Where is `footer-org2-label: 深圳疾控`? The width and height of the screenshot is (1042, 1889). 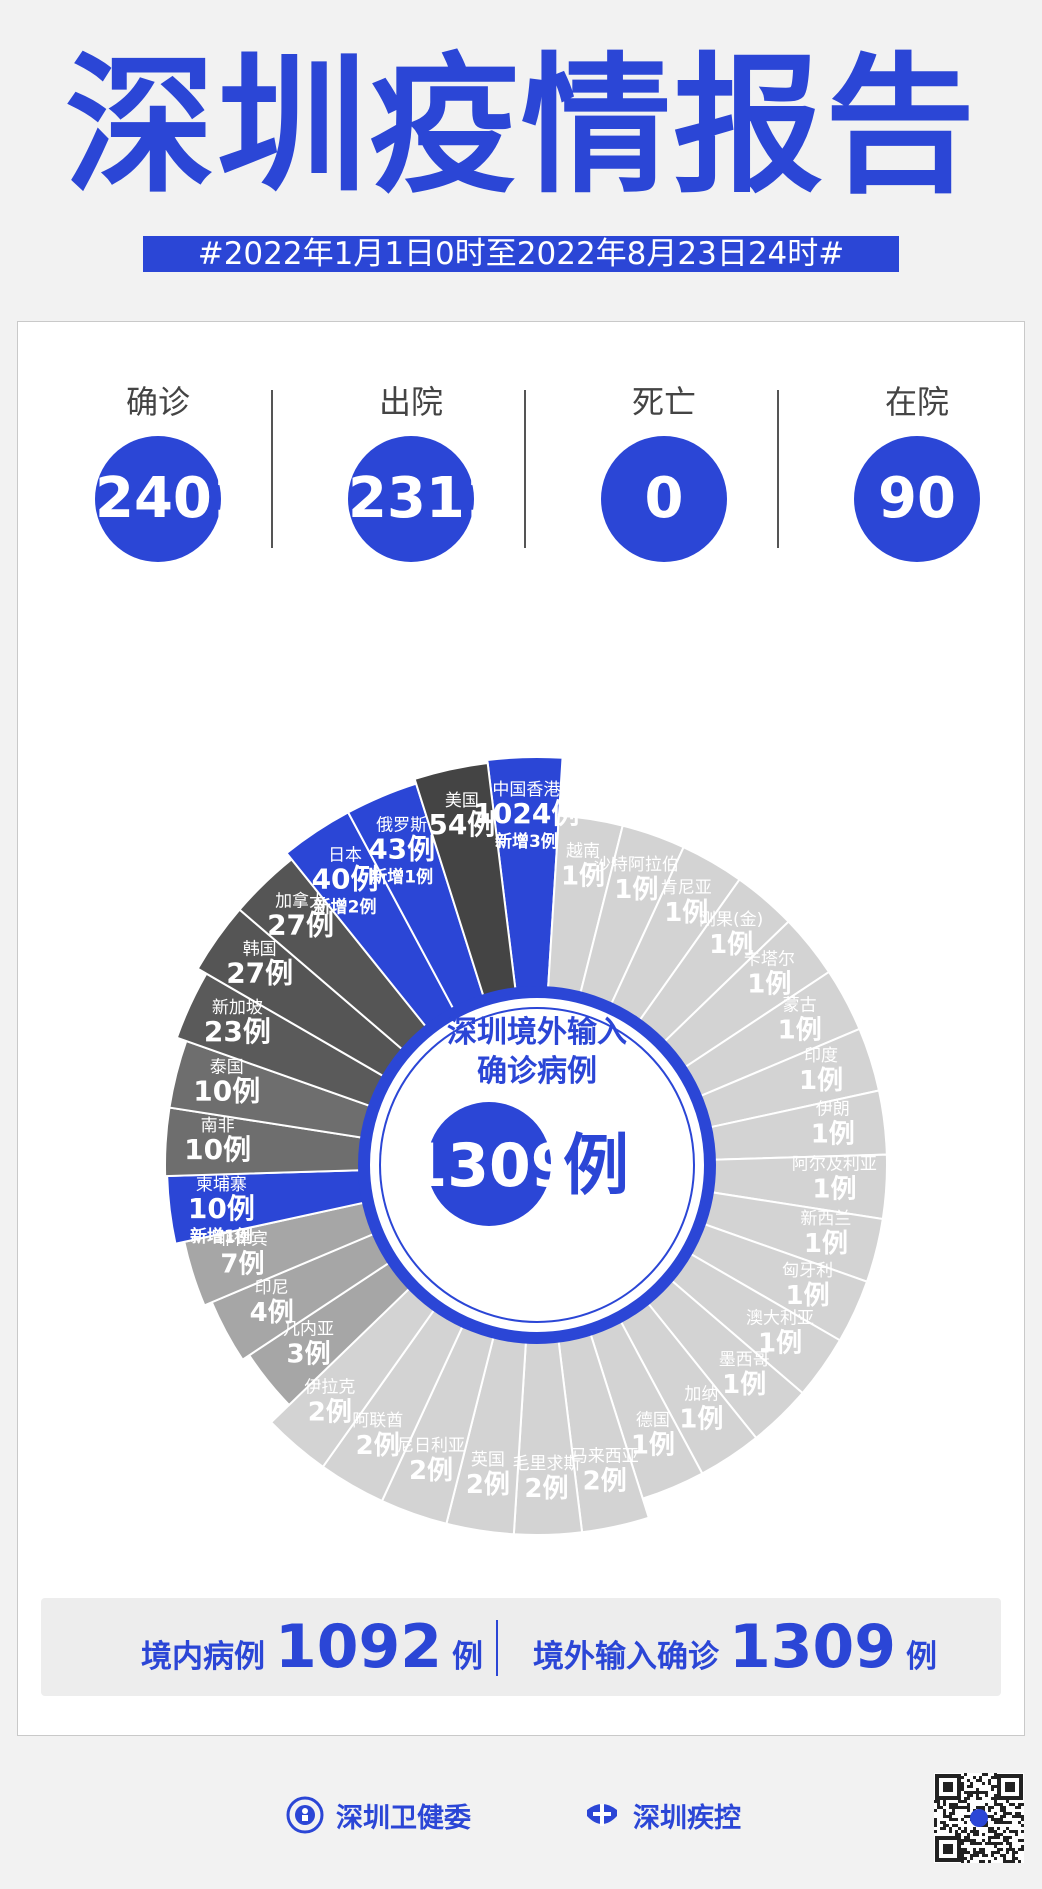
footer-org2-label: 深圳疾控 is located at coordinates (687, 1818).